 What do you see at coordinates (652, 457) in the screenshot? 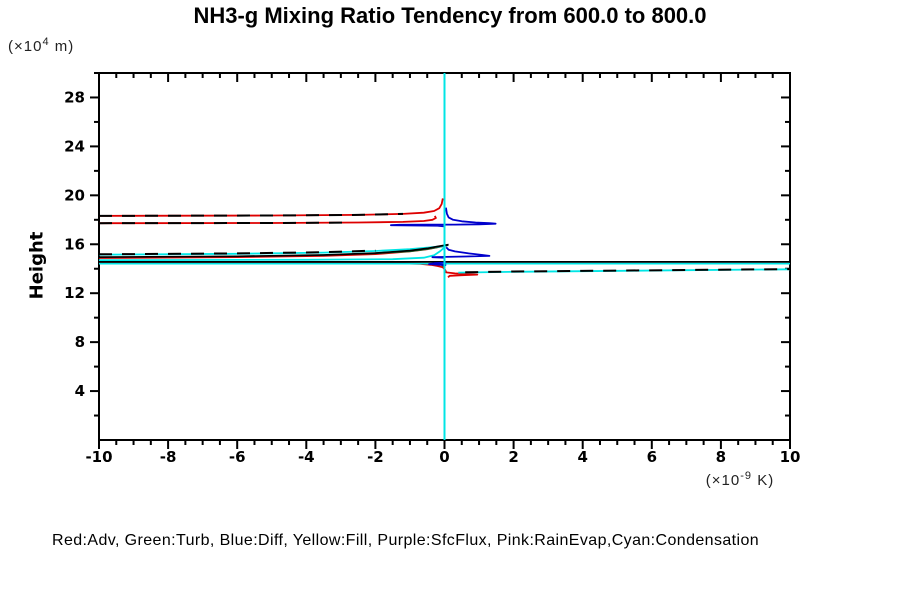
I see `x-tick-label: 6` at bounding box center [652, 457].